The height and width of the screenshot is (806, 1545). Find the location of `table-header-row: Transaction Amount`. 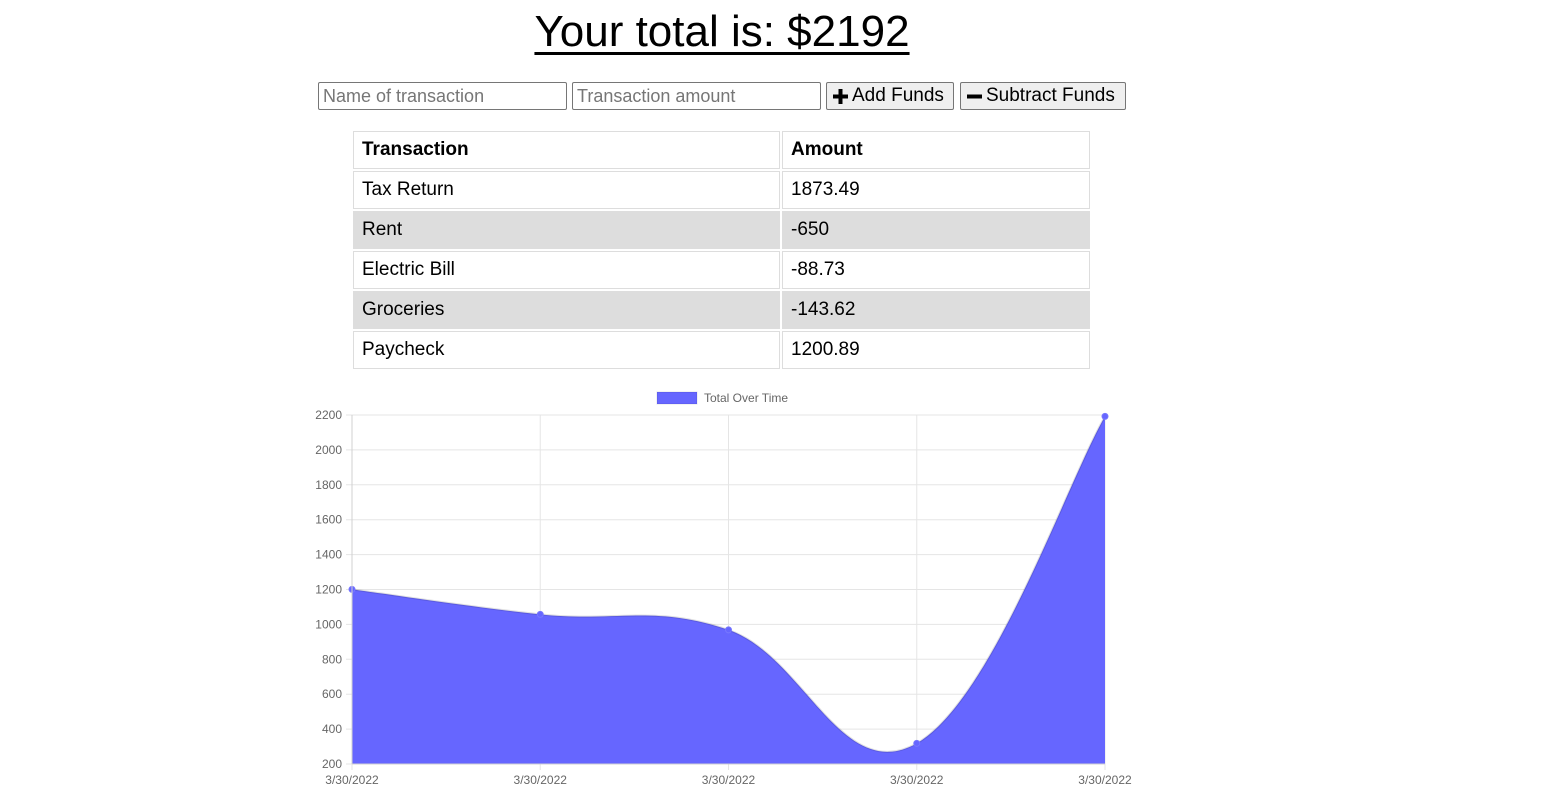

table-header-row: Transaction Amount is located at coordinates (721, 150).